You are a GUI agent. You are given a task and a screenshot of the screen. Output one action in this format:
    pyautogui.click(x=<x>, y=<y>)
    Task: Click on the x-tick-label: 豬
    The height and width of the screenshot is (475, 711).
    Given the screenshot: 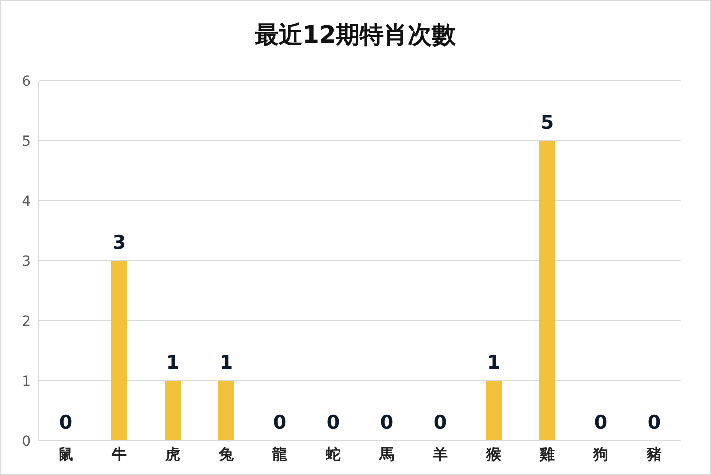 What is the action you would take?
    pyautogui.click(x=654, y=455)
    